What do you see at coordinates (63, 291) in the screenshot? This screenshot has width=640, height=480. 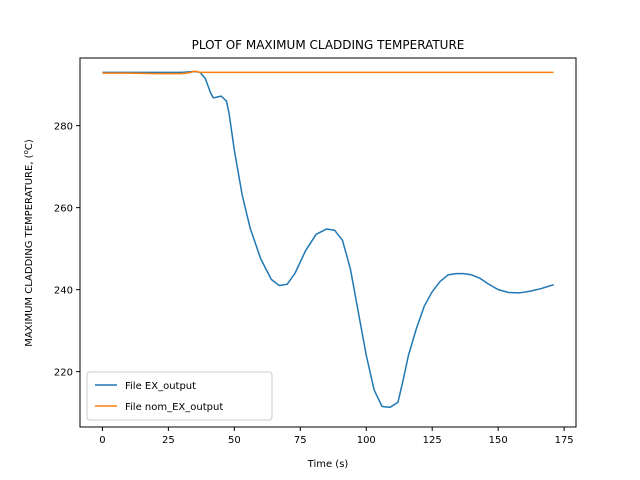 I see `y-tick-label: 240` at bounding box center [63, 291].